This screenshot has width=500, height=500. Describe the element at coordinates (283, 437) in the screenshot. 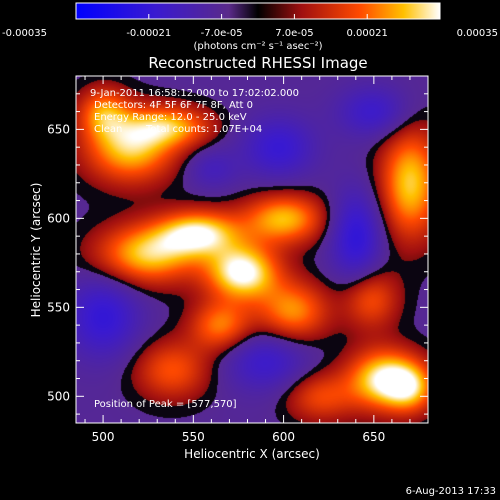

I see `x-tick-label: 600` at that location.